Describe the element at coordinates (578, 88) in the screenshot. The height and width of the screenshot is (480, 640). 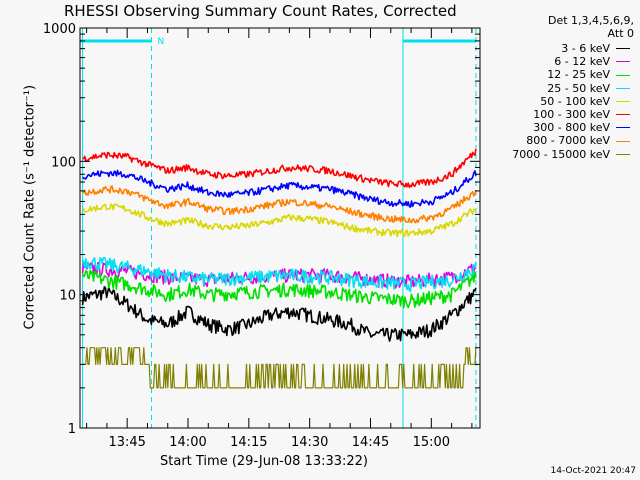
I see `legend-label: 25 - 50 keV` at that location.